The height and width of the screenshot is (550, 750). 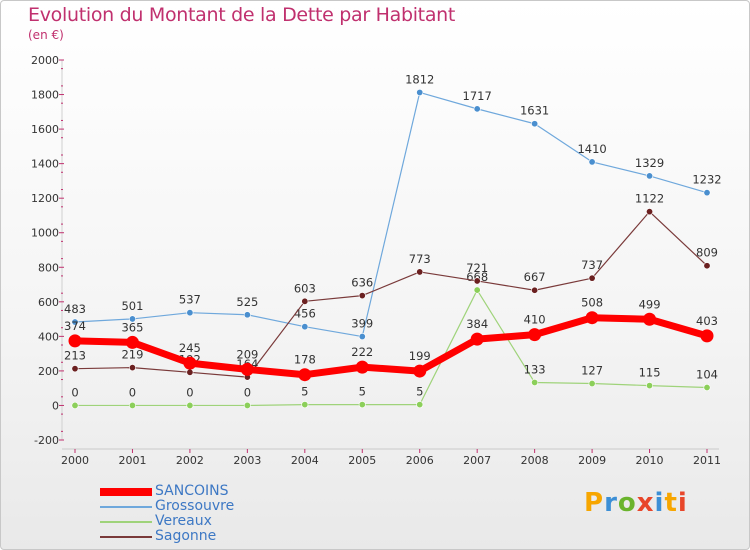 What do you see at coordinates (48, 371) in the screenshot?
I see `y-tick-label: 200` at bounding box center [48, 371].